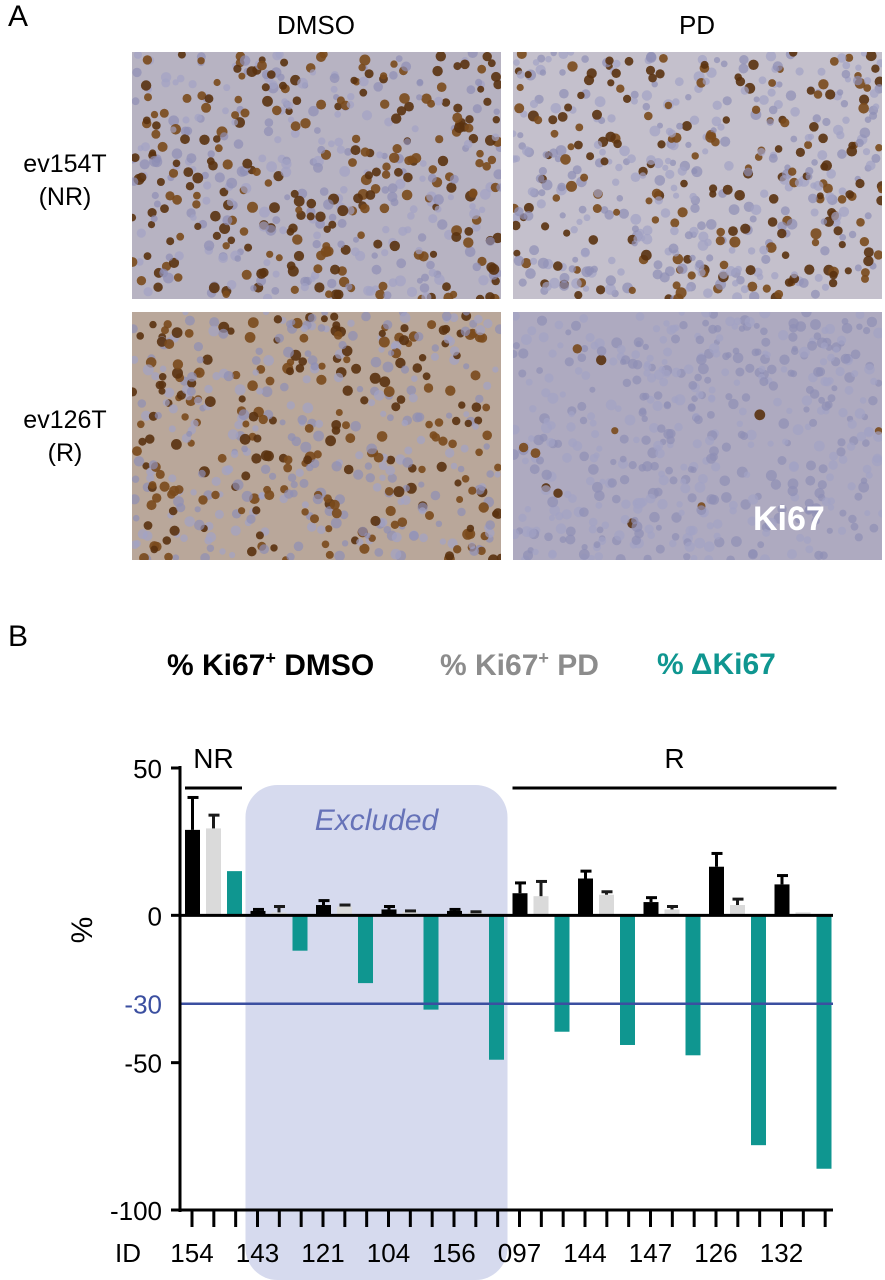  Describe the element at coordinates (316, 25) in the screenshot. I see `column-label-dmso: DMSO` at that location.